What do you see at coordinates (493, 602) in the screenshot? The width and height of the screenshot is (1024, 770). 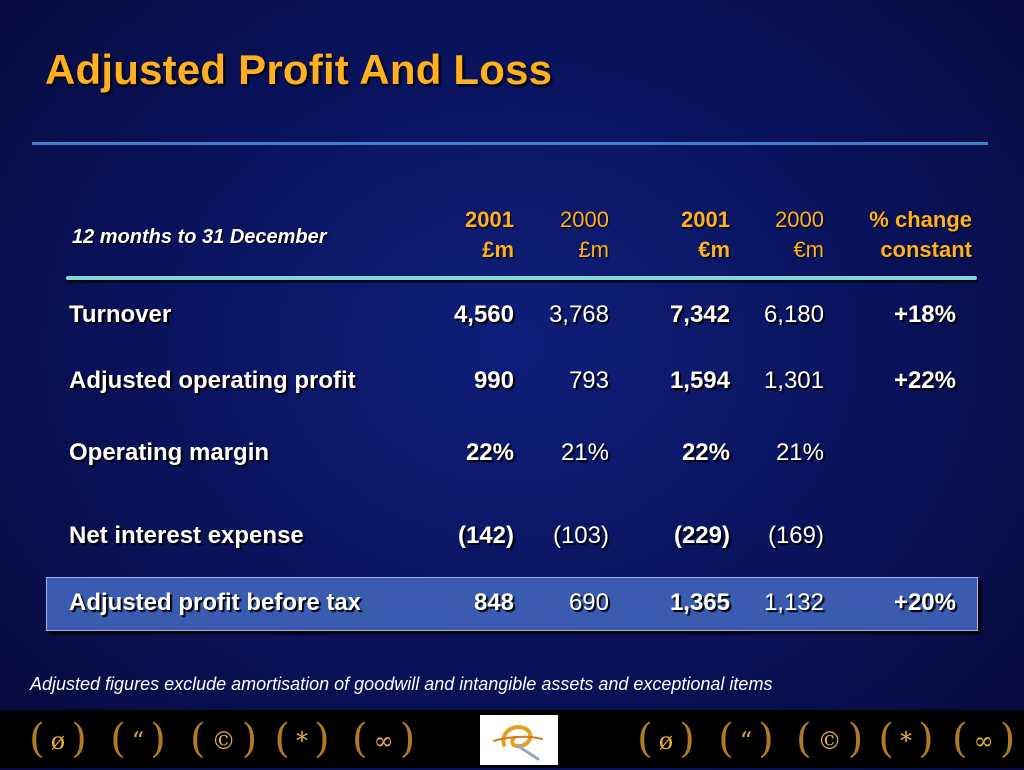 I see `cell-2001-gbp: 848` at bounding box center [493, 602].